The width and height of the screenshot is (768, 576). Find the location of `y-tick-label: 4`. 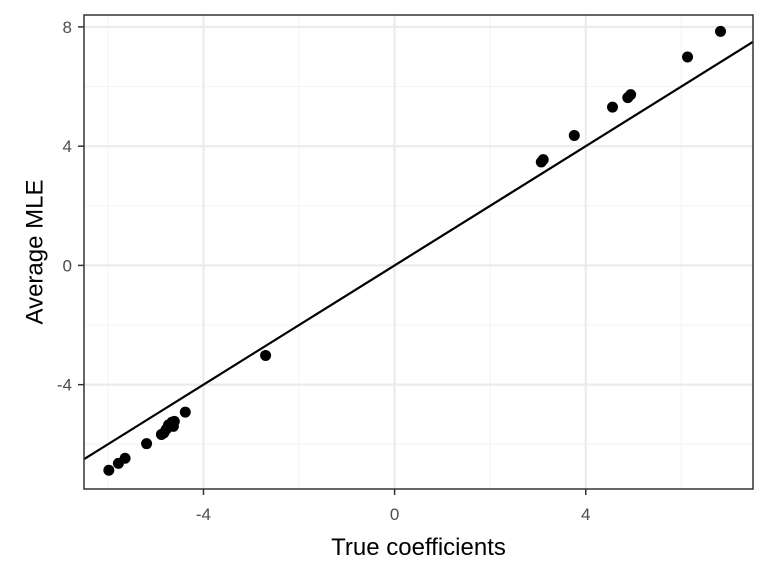

y-tick-label: 4 is located at coordinates (67, 146).